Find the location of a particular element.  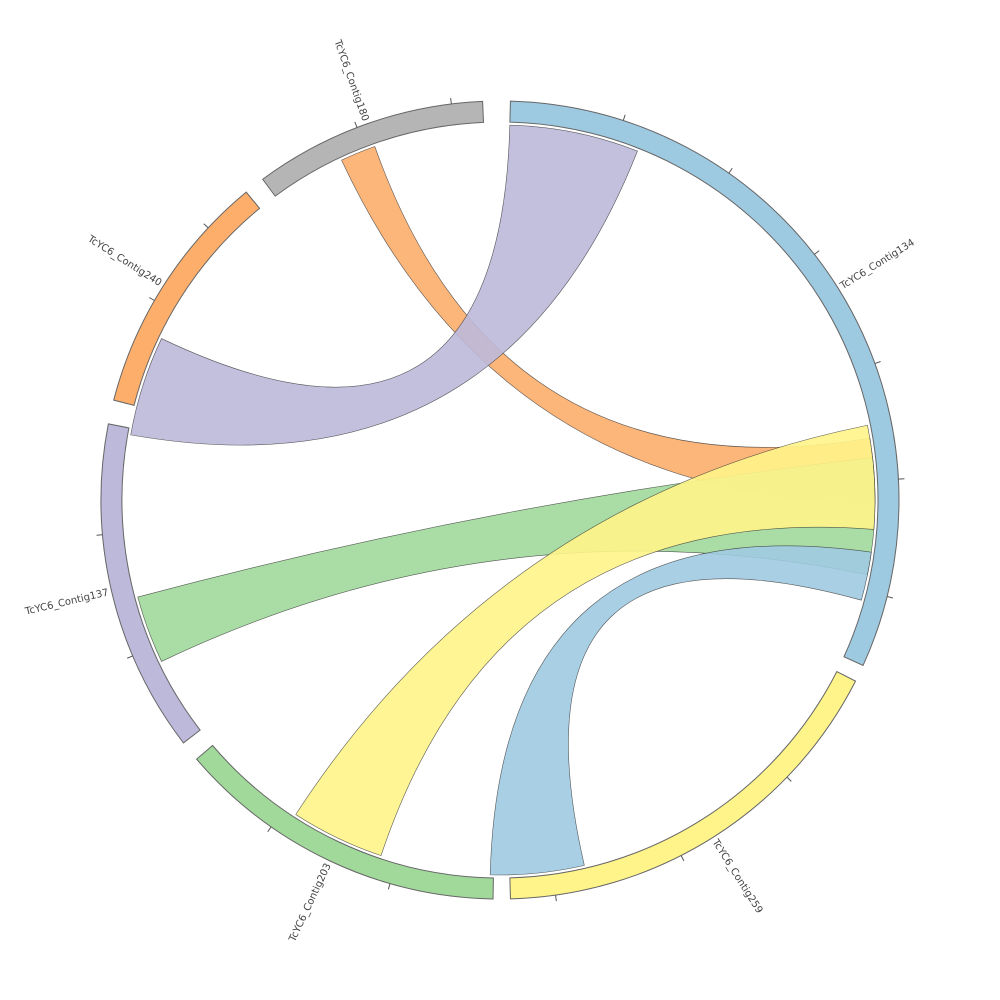

segment-arc-contig137 is located at coordinates (150, 583).